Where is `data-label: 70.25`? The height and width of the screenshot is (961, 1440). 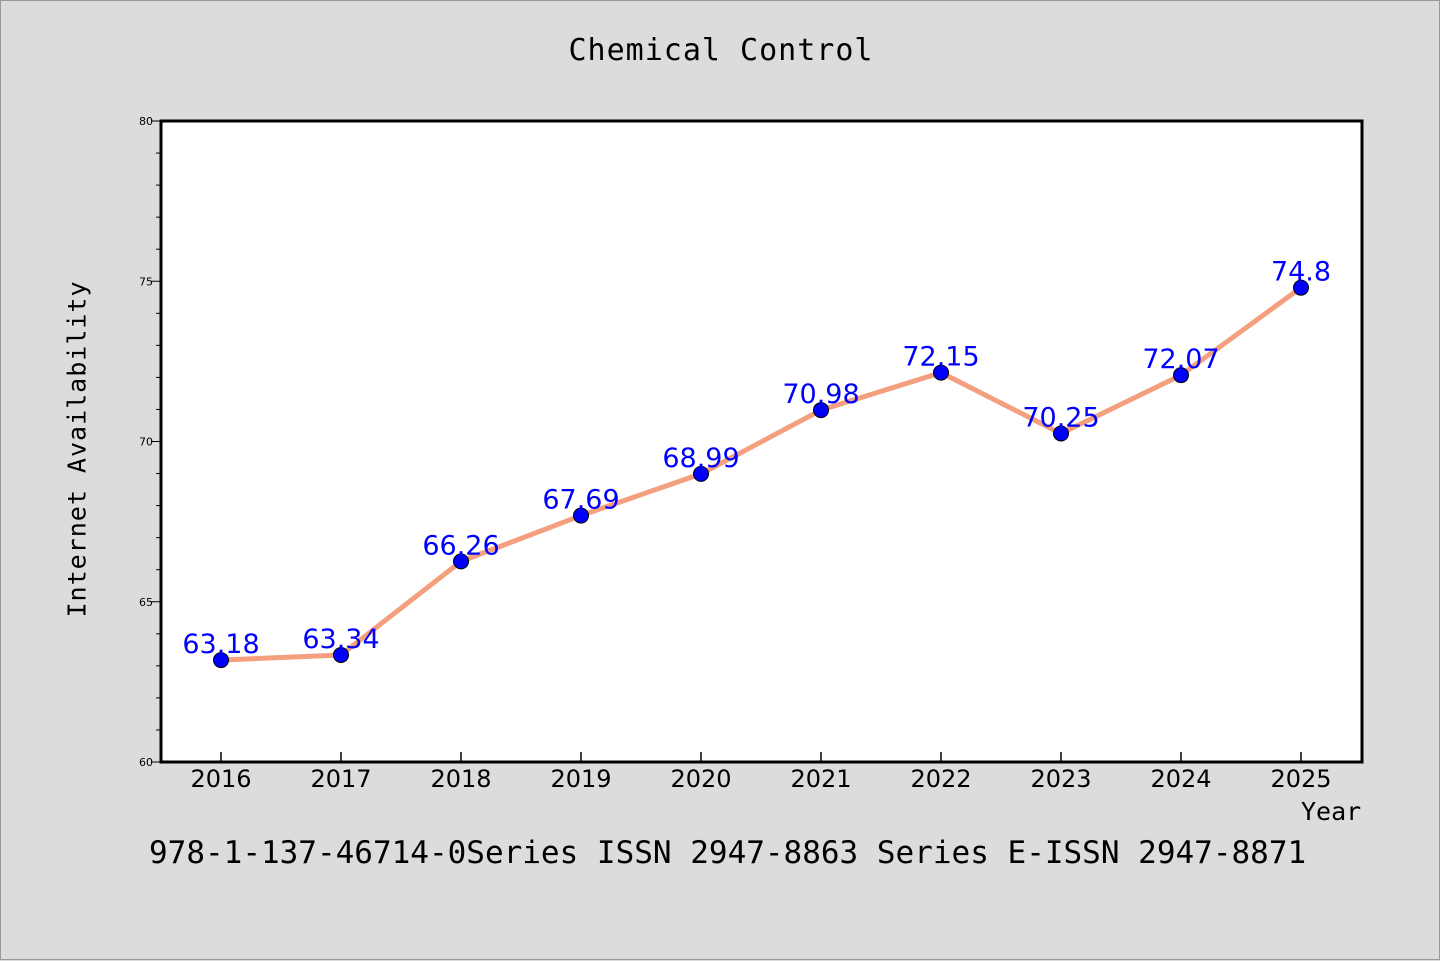
data-label: 70.25 is located at coordinates (1060, 417).